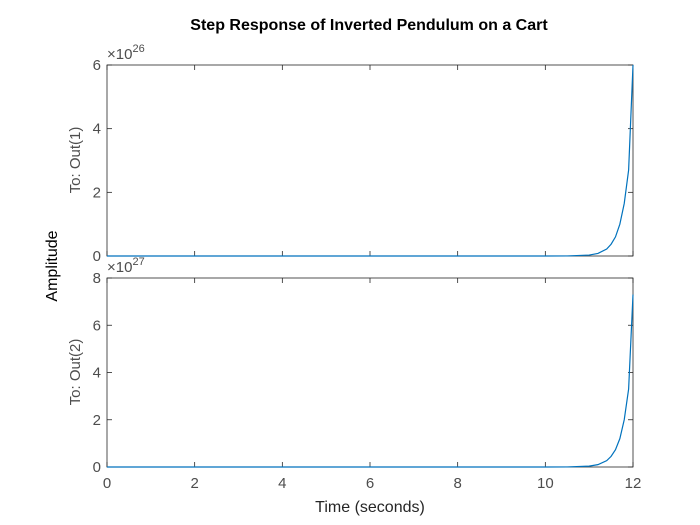  I want to click on subplot-1-exponent: ×10²⁶, so click(126, 53).